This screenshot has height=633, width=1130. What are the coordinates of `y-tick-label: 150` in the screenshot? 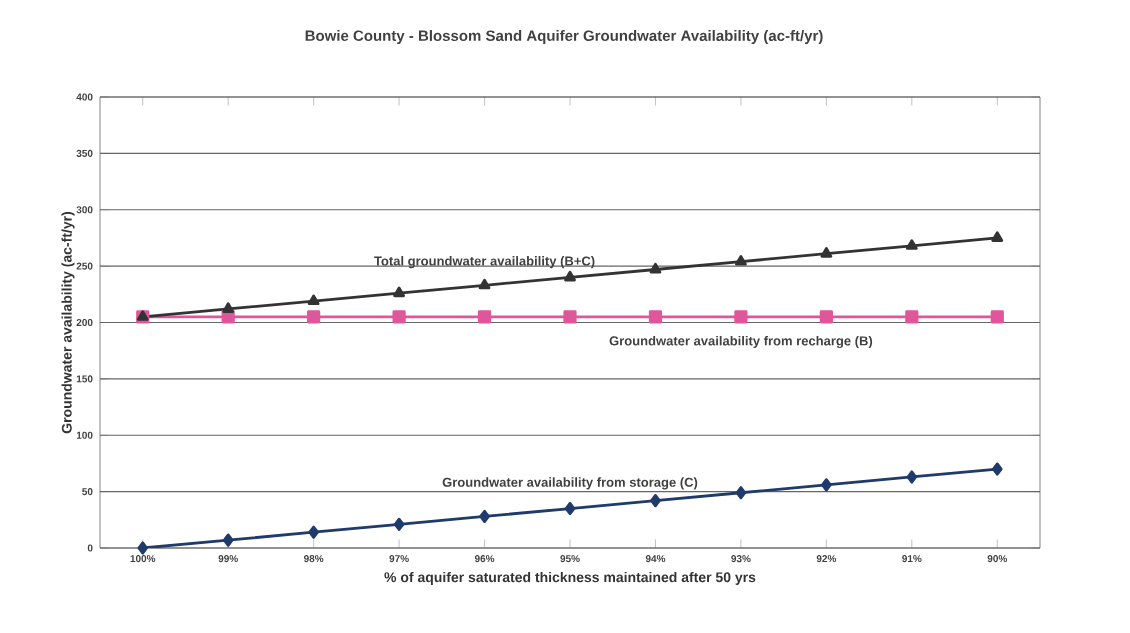 It's located at (84, 379).